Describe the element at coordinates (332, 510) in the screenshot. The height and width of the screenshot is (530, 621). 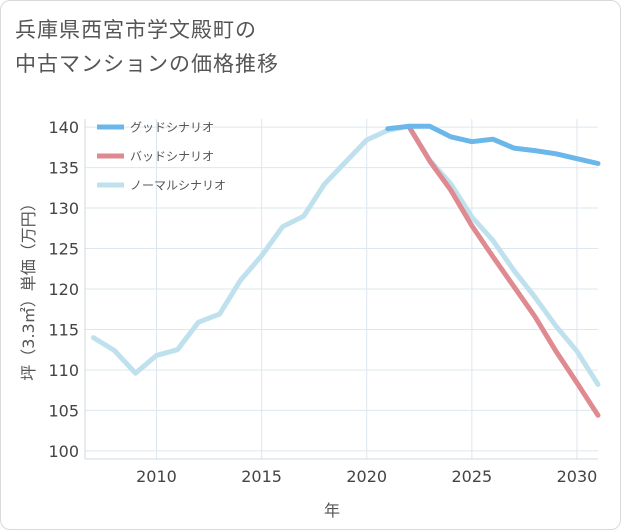
I see `x-axis-title: 年` at that location.